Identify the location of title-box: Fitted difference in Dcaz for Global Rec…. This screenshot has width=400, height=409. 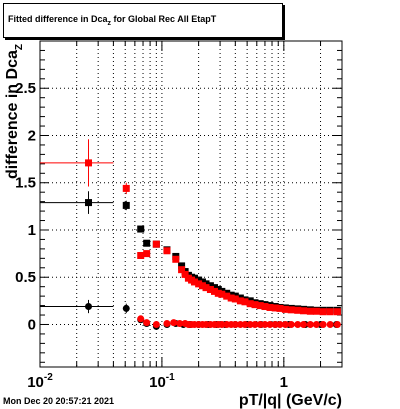
(143, 20).